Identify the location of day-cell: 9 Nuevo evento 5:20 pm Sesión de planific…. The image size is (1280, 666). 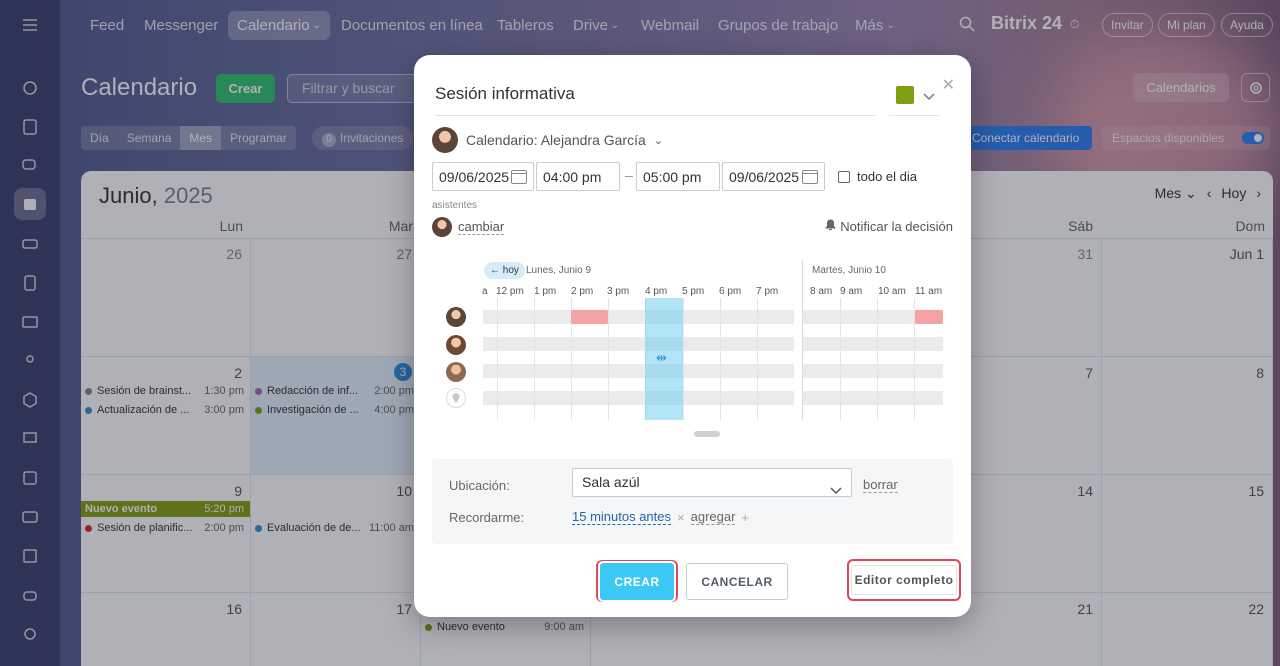
(166, 534).